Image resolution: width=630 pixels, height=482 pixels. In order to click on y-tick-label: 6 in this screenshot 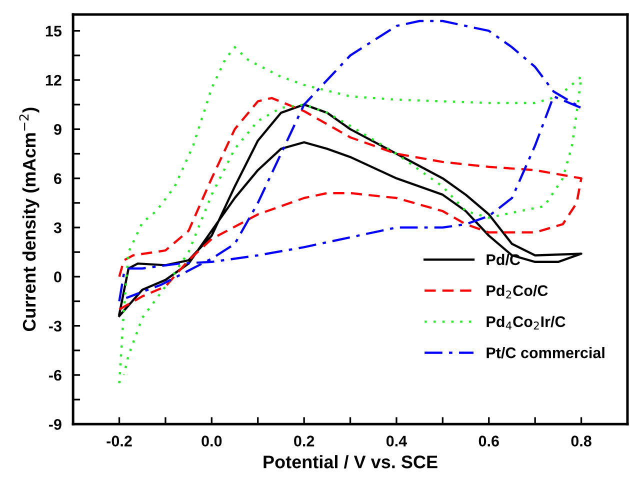, I will do `click(58, 178)`.